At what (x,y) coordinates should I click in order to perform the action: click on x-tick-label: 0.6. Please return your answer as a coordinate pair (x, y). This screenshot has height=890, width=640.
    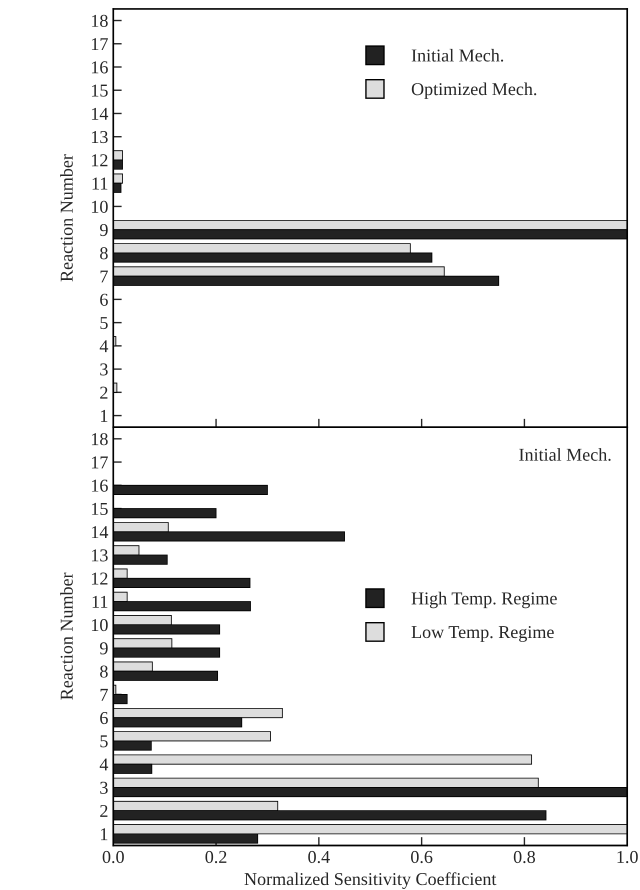
    Looking at the image, I should click on (421, 857).